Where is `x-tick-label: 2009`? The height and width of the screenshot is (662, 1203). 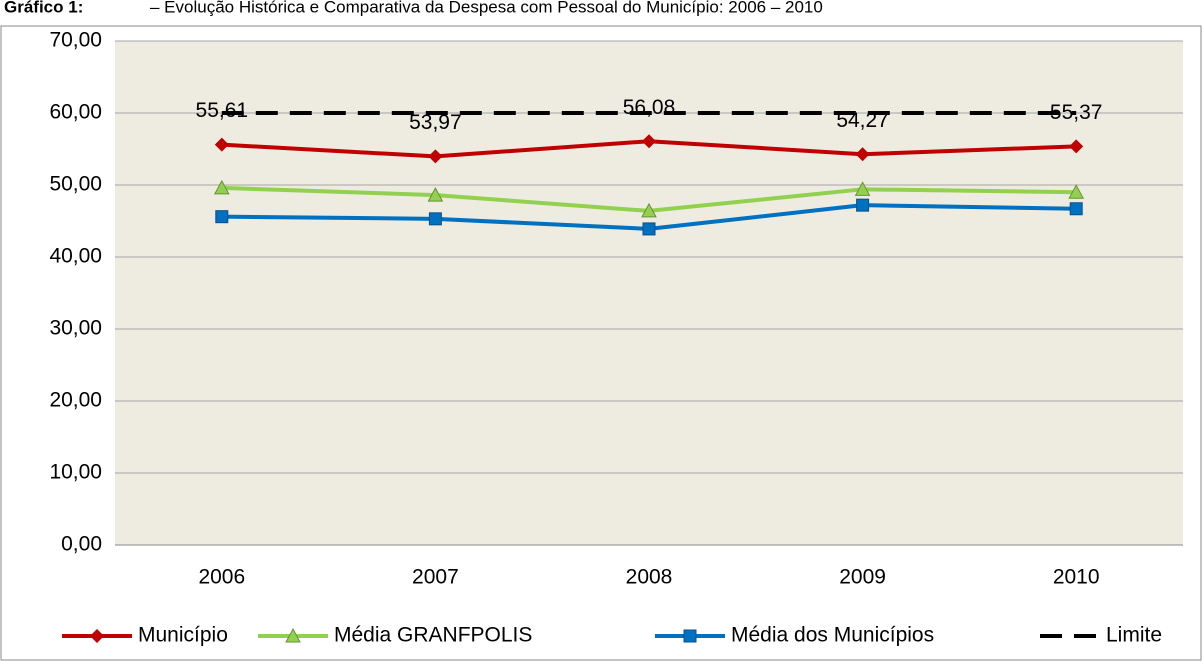
x-tick-label: 2009 is located at coordinates (862, 577).